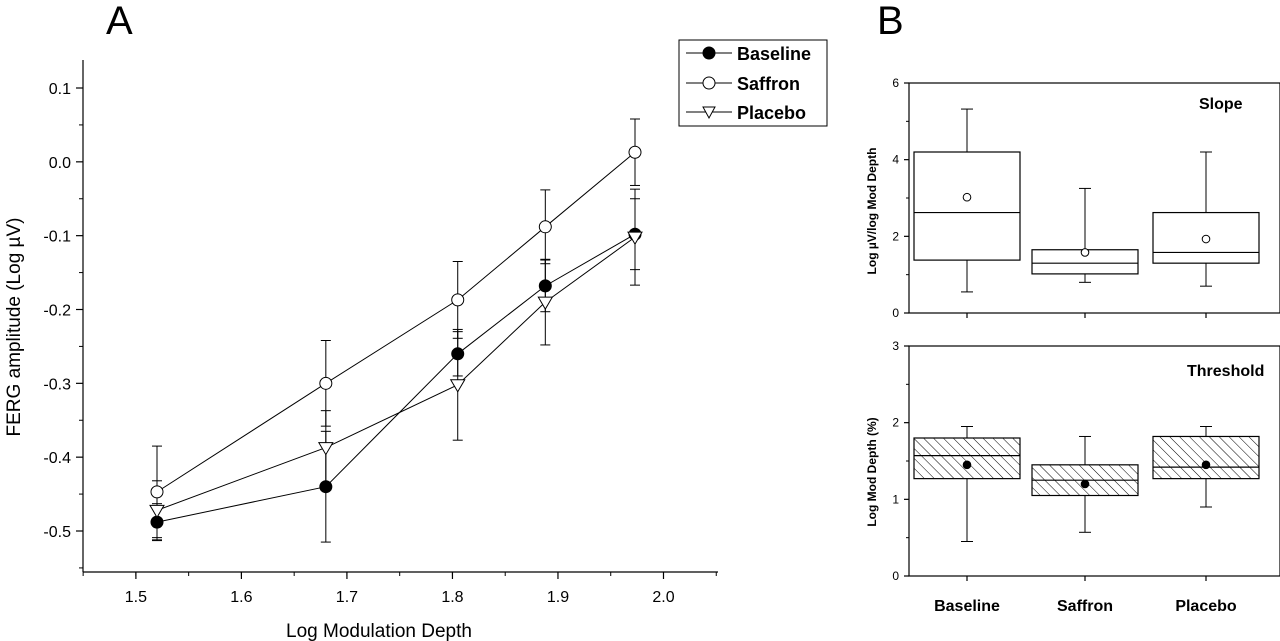  I want to click on threshold-y-ticks: 0 1 2 3, so click(900, 461).